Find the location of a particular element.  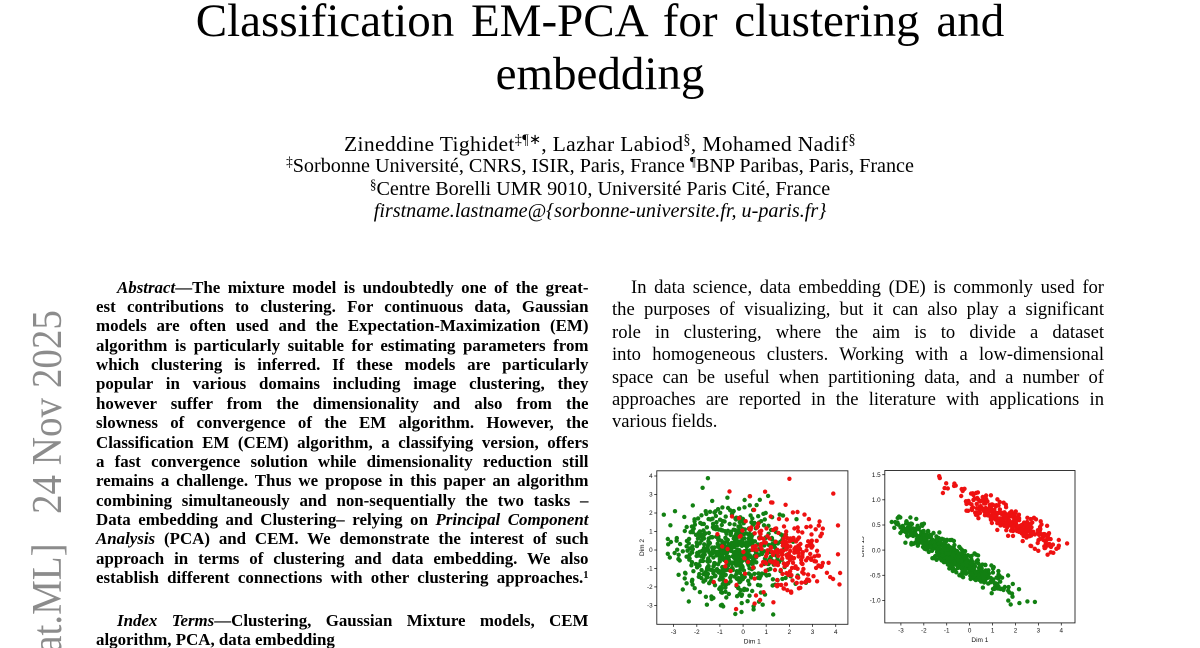

svg-text: 1.5 is located at coordinates (876, 475).